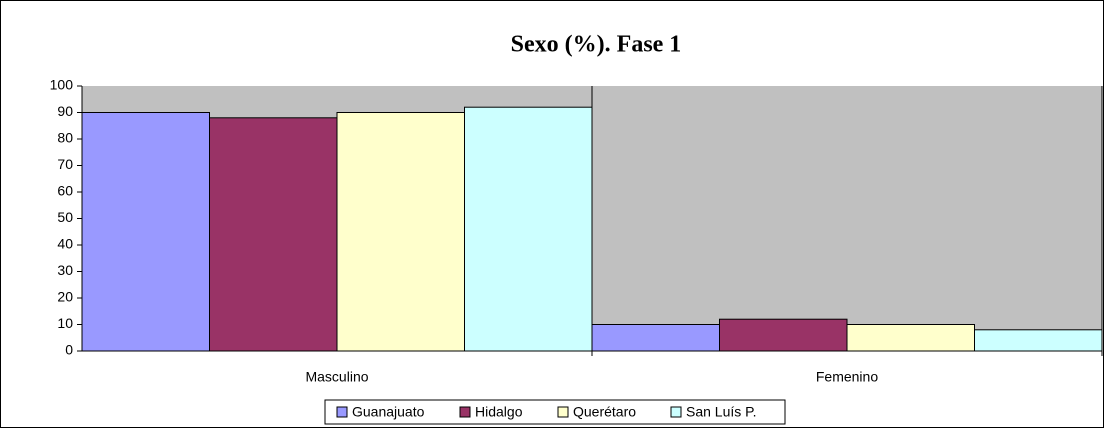  What do you see at coordinates (336, 377) in the screenshot?
I see `x-tick-label: Masculino` at bounding box center [336, 377].